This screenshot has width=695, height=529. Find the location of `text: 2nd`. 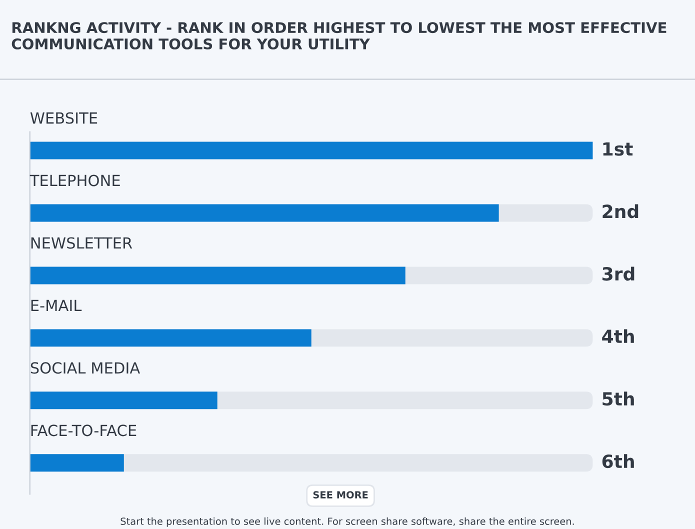

text: 2nd is located at coordinates (620, 211).